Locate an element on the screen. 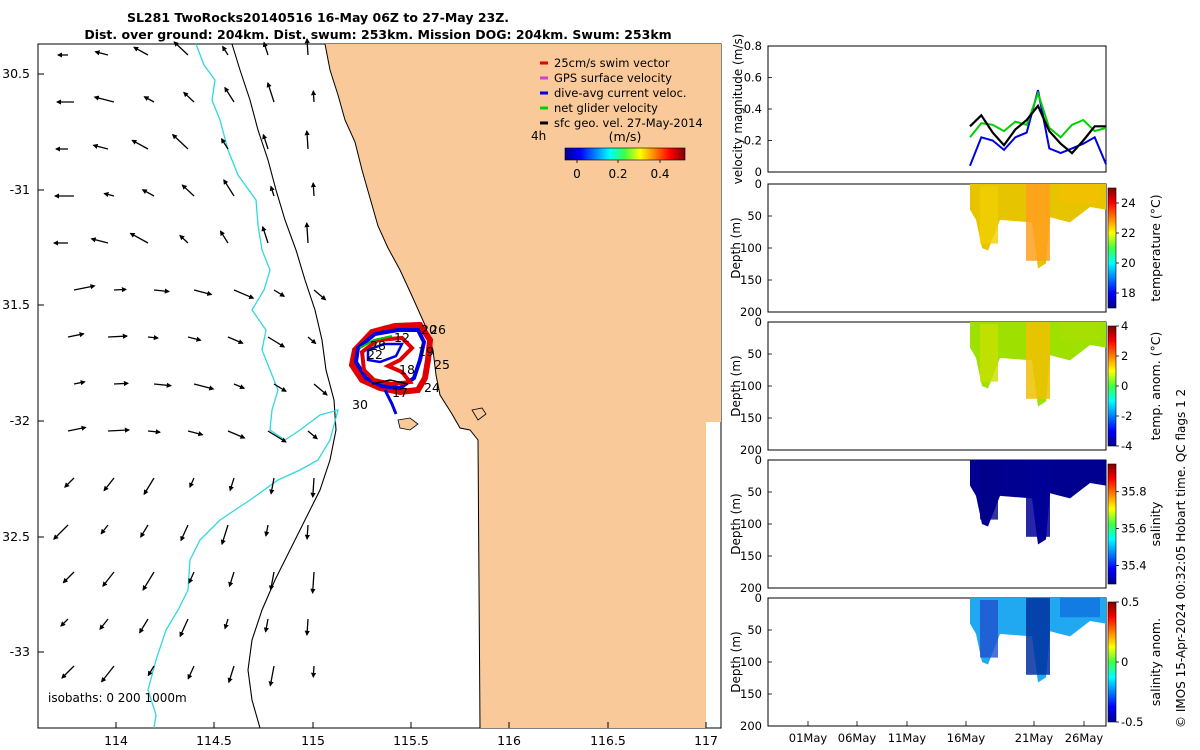  map-ytick-label: 32.5 is located at coordinates (16, 536).